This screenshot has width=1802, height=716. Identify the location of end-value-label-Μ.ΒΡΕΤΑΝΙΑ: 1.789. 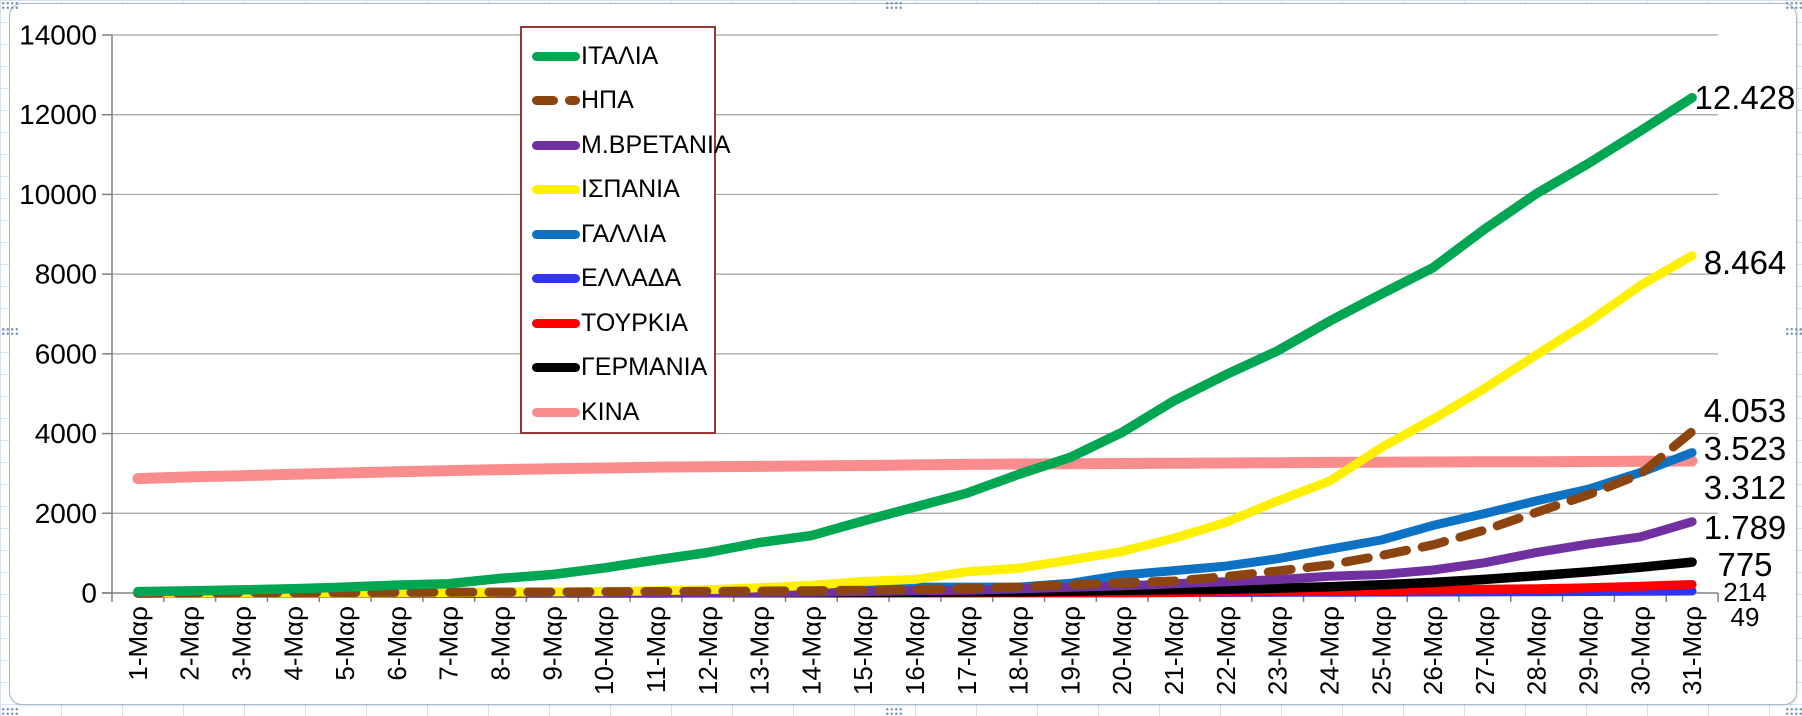
(1745, 527).